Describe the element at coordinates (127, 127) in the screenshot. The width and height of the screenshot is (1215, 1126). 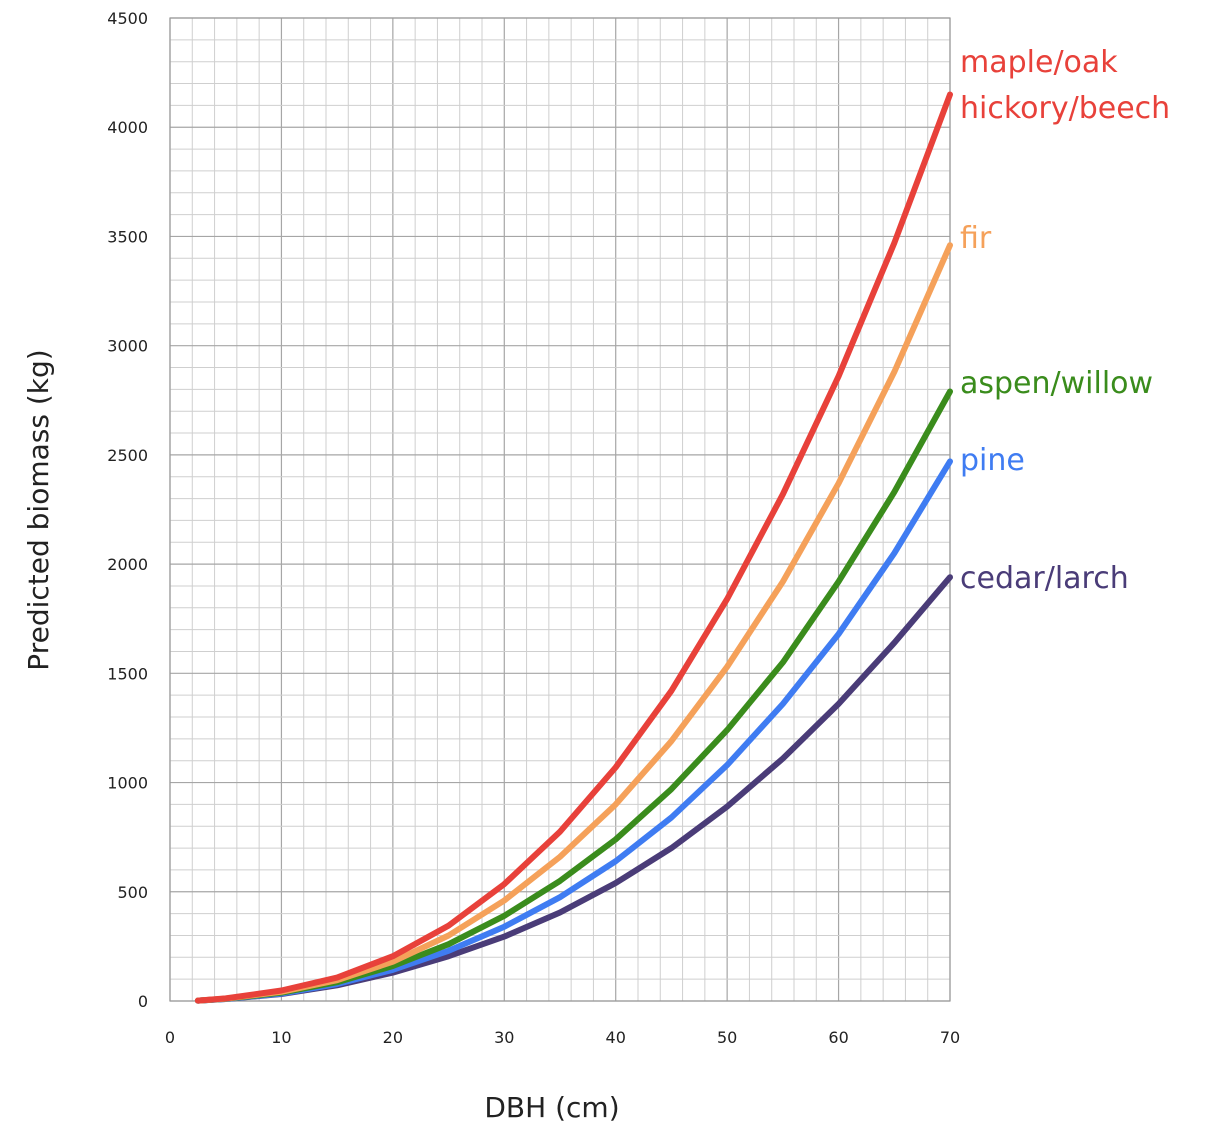
I see `y-tick-label: 4000` at that location.